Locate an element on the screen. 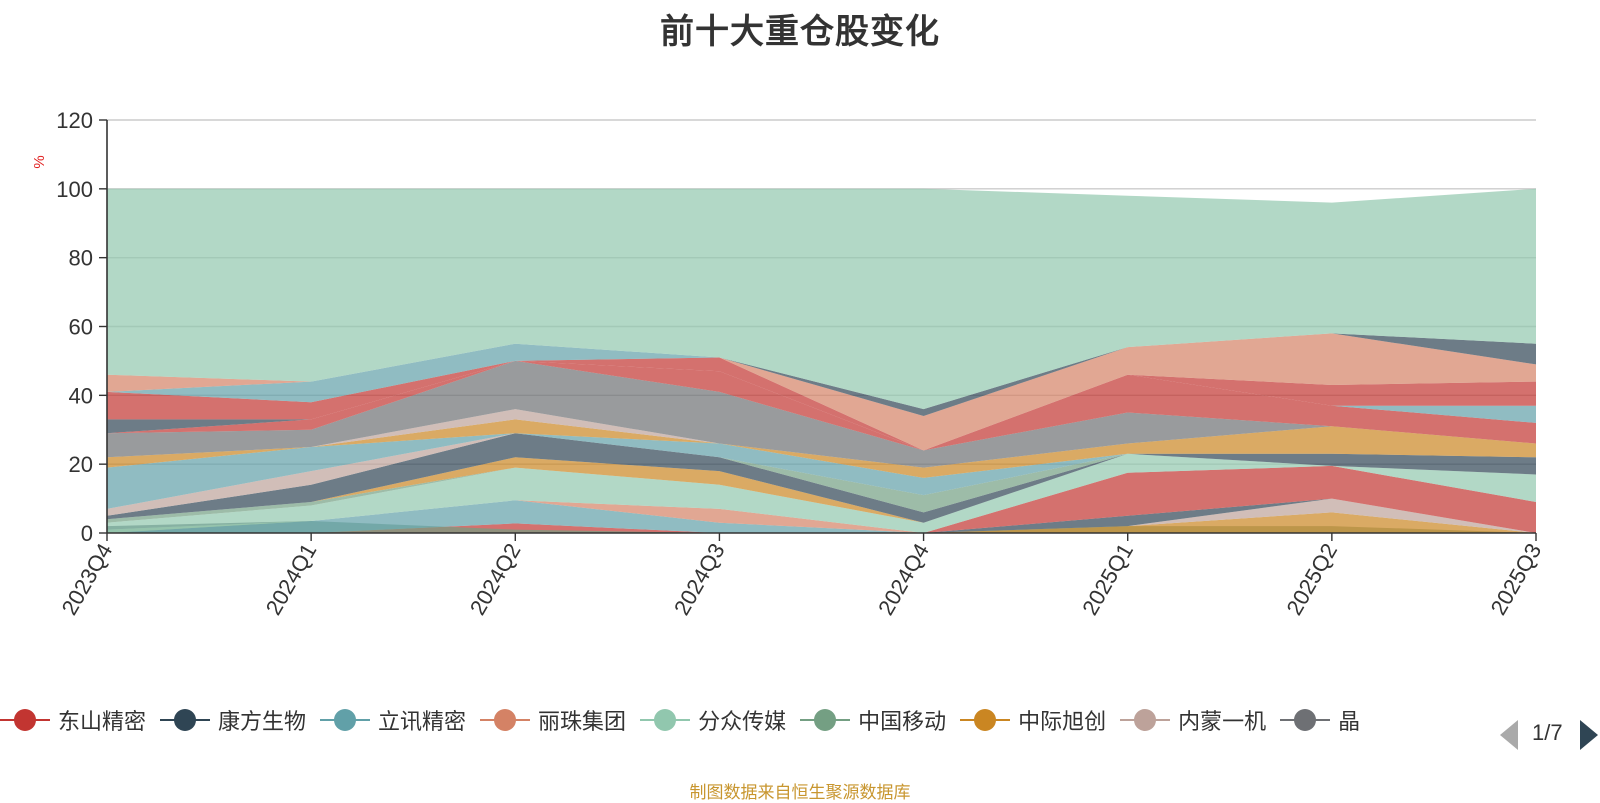  source-note: 制图数据来自恒生聚源数据库 is located at coordinates (800, 792).